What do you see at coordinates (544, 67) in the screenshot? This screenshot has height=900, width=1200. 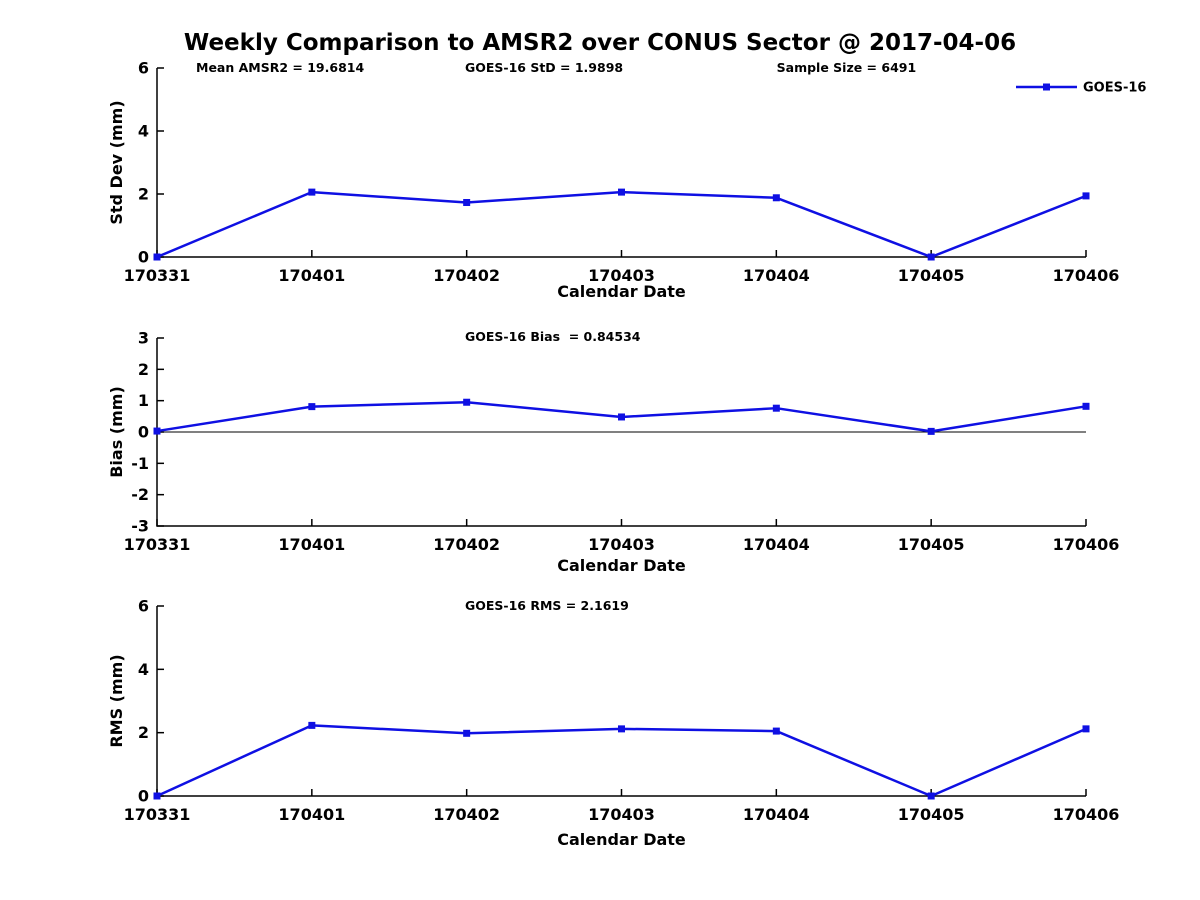 I see `annotation: GOES-16 StD = 1.9898` at bounding box center [544, 67].